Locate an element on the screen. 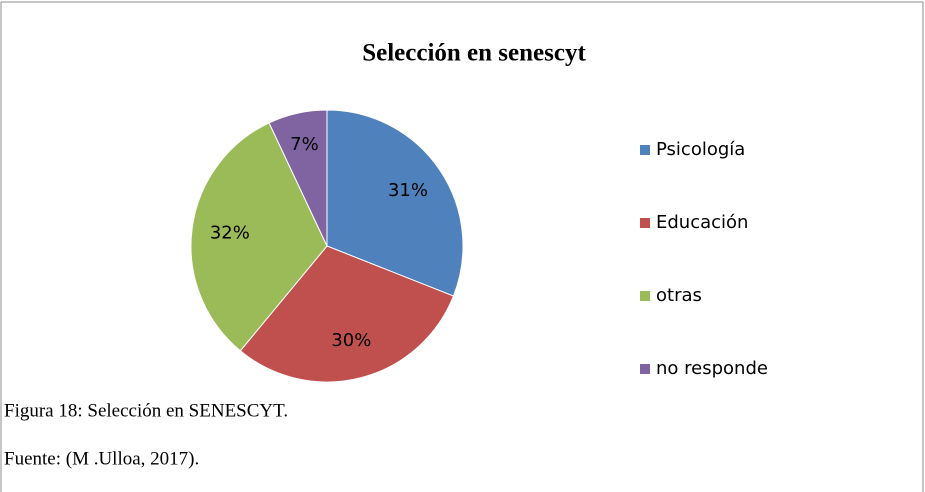 This screenshot has height=492, width=925. caption: Figura 18: Selección en SENESCYT. is located at coordinates (146, 410).